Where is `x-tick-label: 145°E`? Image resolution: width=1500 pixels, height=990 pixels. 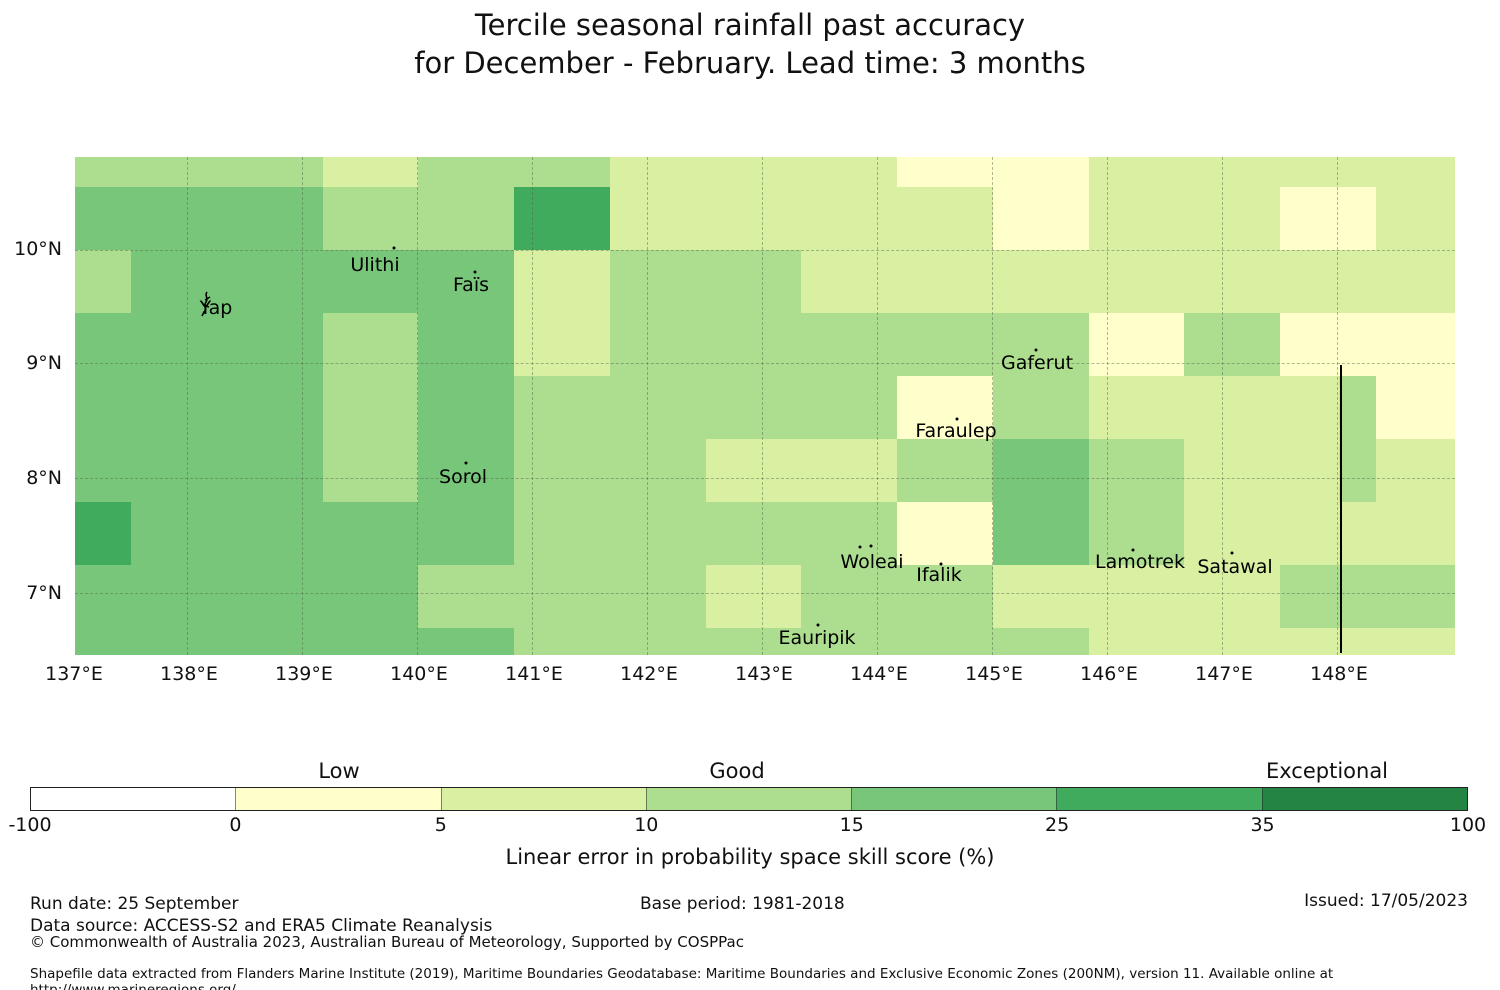 x-tick-label: 145°E is located at coordinates (994, 674).